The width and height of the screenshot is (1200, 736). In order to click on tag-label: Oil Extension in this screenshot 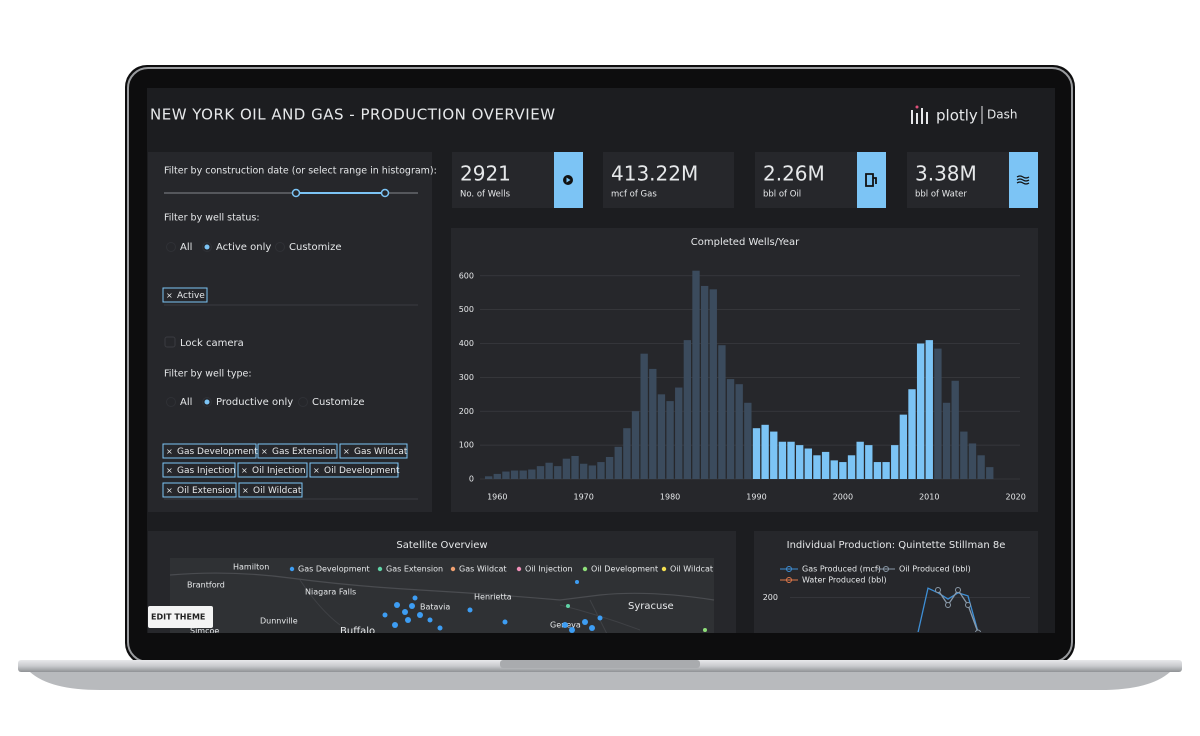, I will do `click(206, 491)`.